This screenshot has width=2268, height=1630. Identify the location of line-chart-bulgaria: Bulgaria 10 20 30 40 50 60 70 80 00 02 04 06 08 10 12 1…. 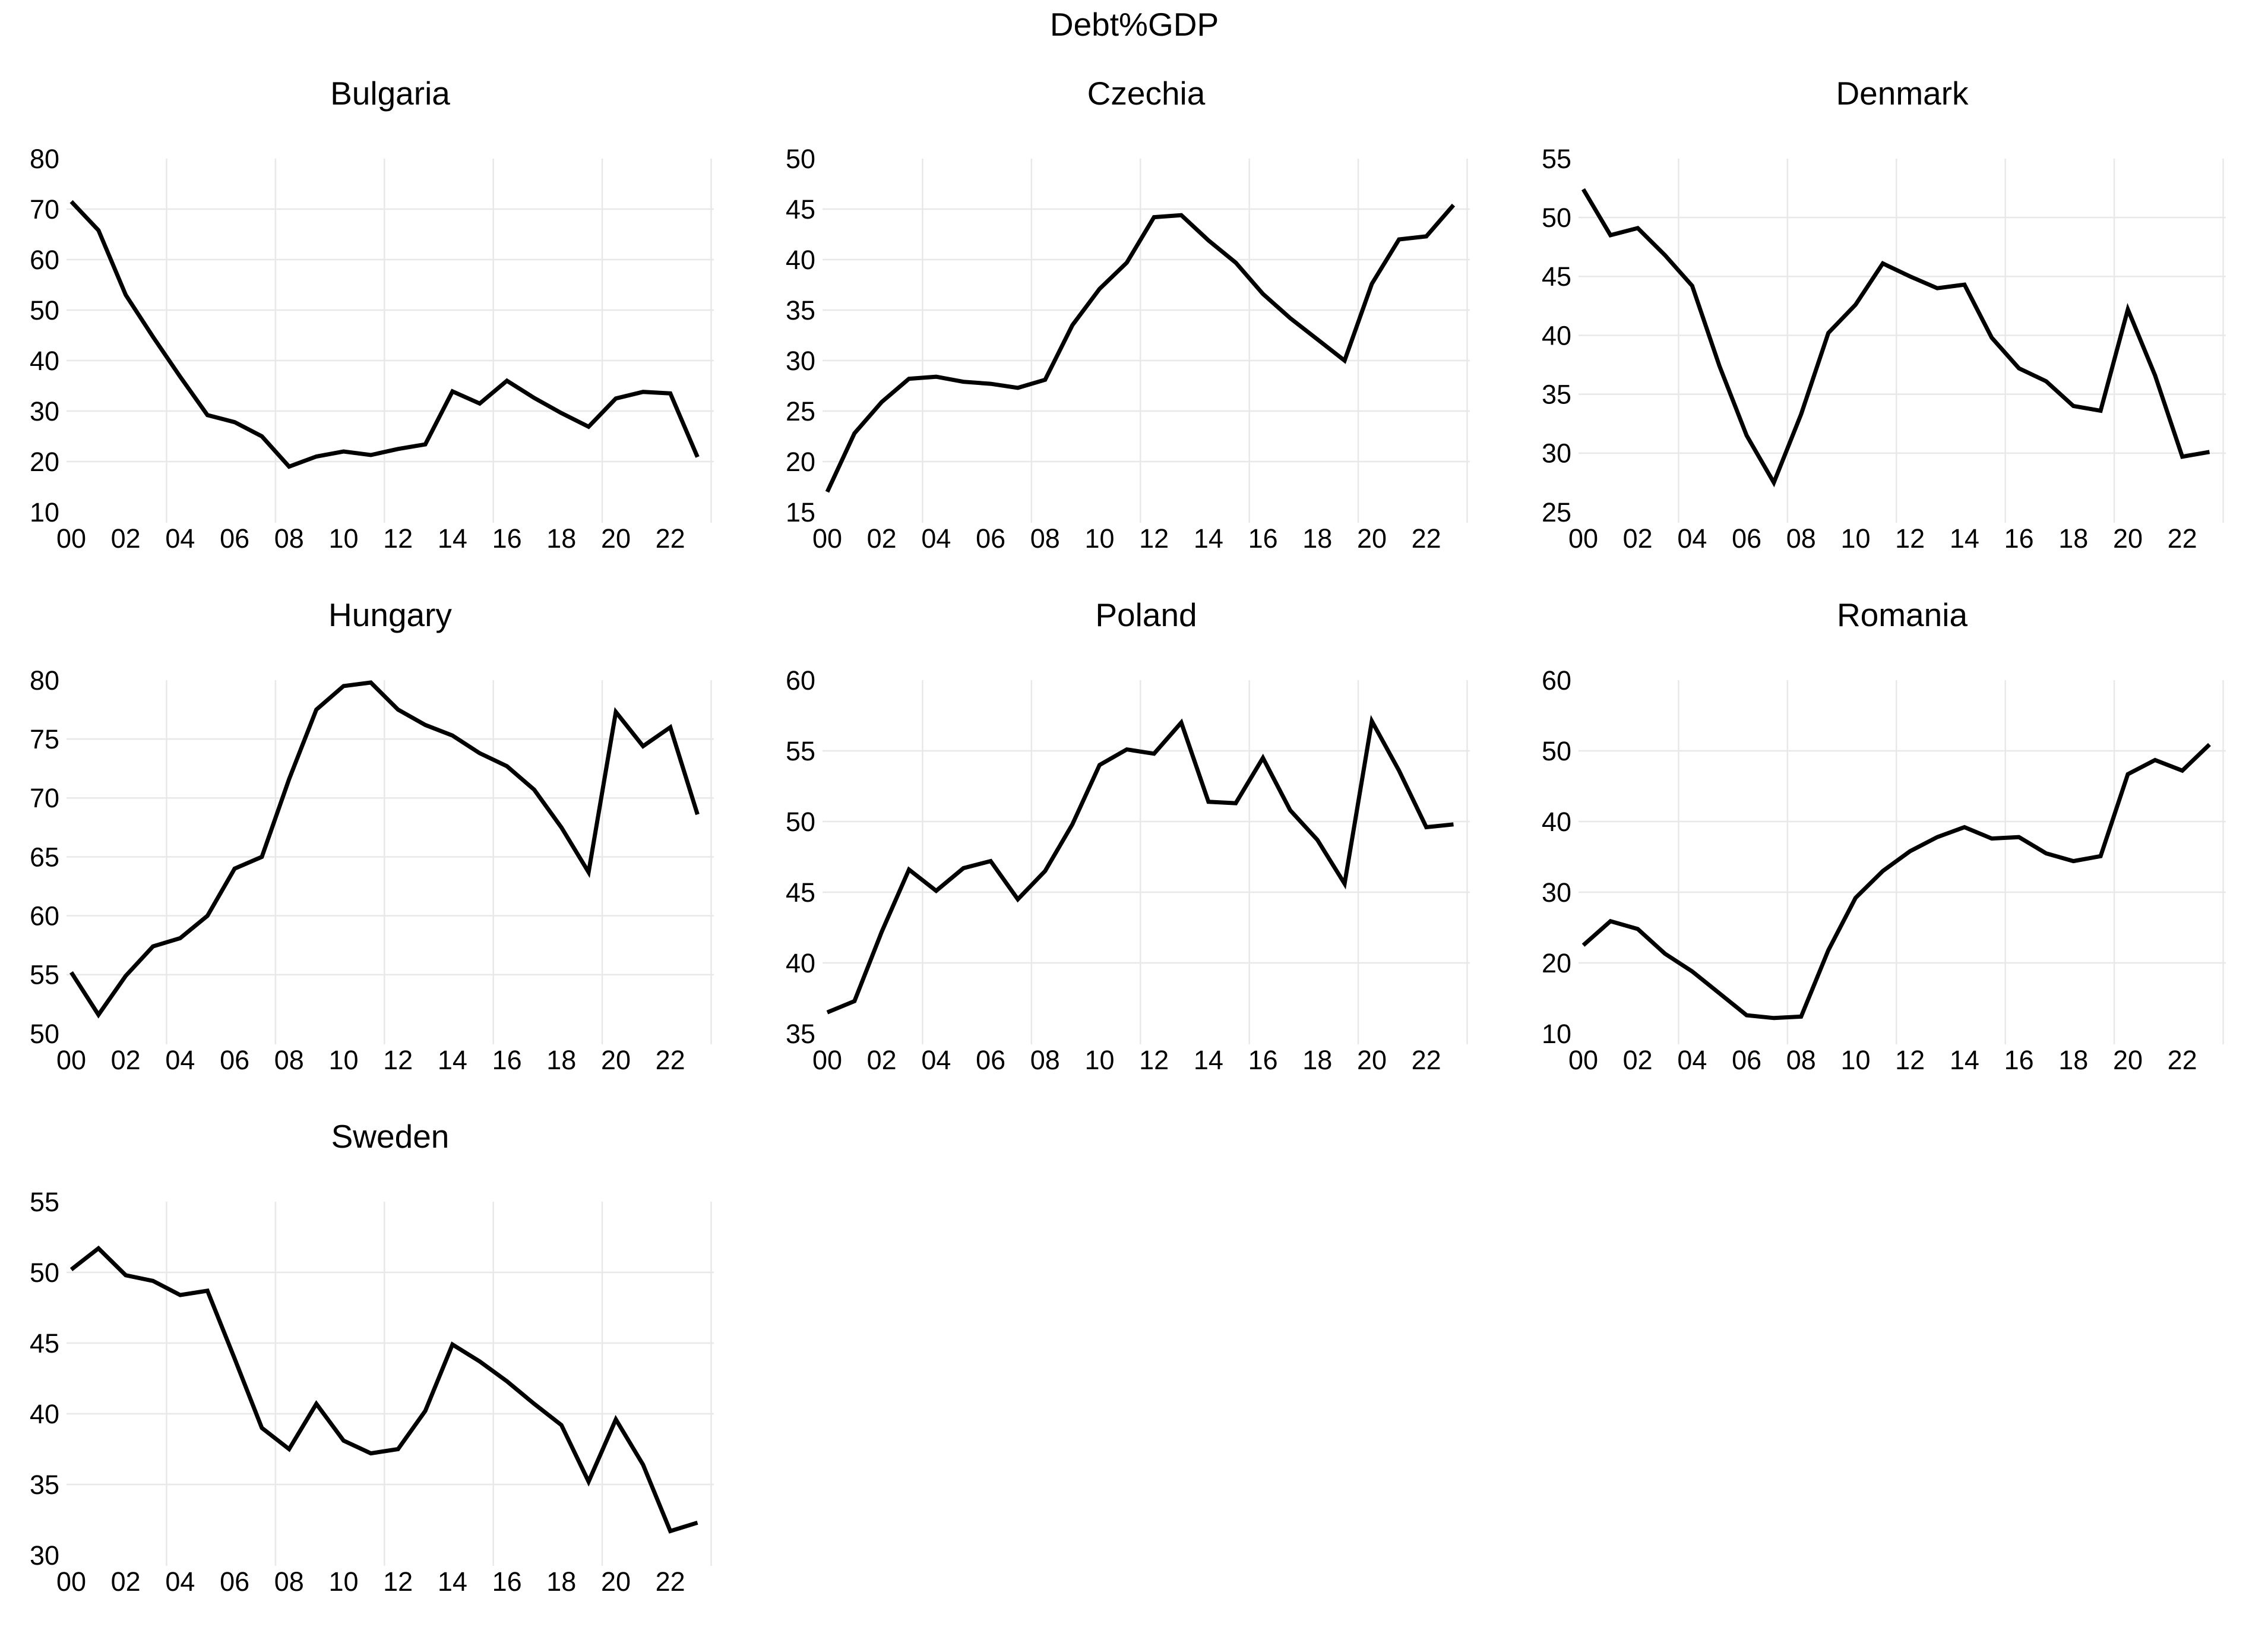
(372, 314).